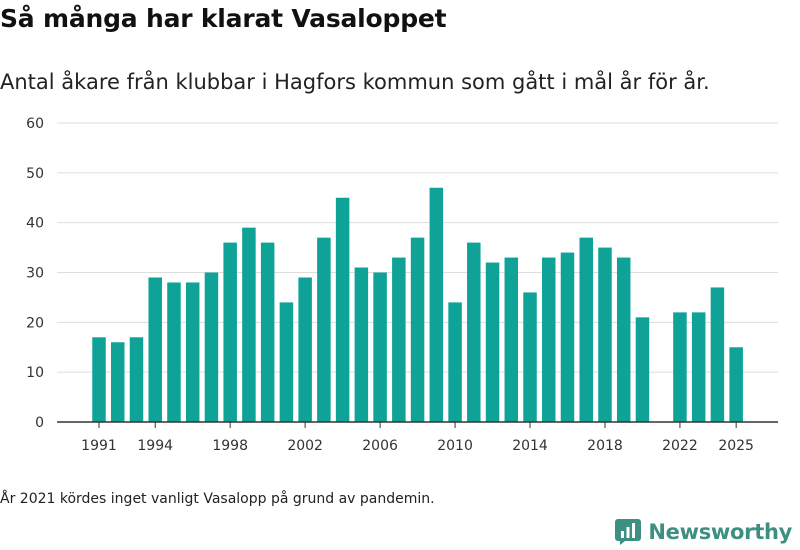  What do you see at coordinates (586, 329) in the screenshot?
I see `bar-2017` at bounding box center [586, 329].